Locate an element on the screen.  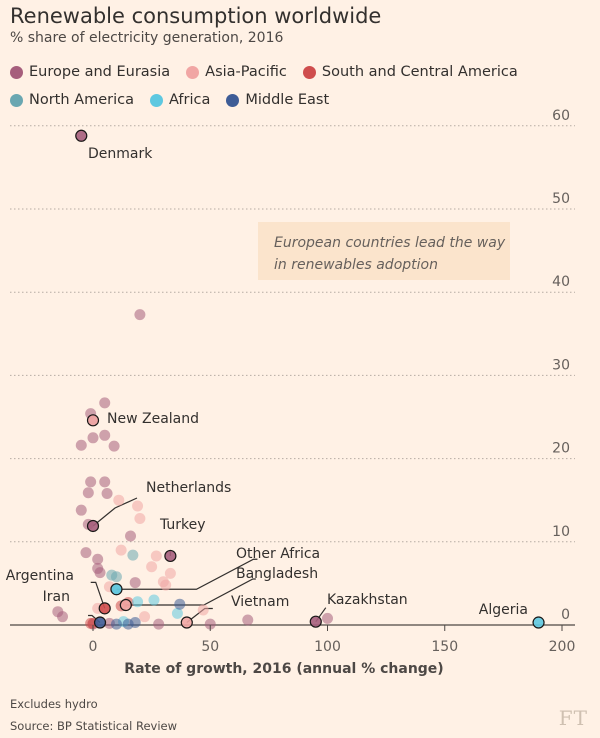
point-iran is located at coordinates (100, 622).